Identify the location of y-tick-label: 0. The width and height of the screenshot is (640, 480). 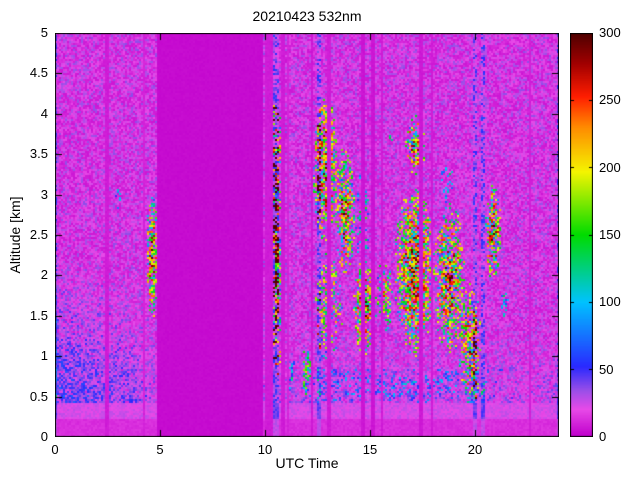
(44, 436).